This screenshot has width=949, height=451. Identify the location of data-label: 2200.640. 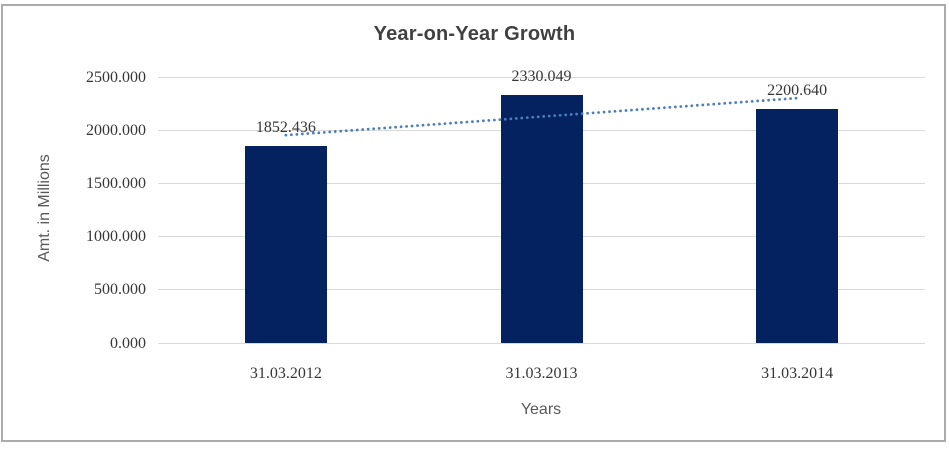
(797, 90).